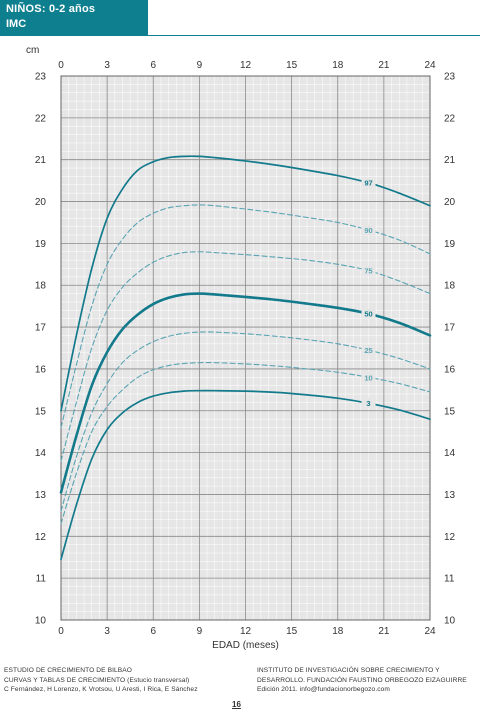  What do you see at coordinates (41, 202) in the screenshot?
I see `y-tick-label-left: 20` at bounding box center [41, 202].